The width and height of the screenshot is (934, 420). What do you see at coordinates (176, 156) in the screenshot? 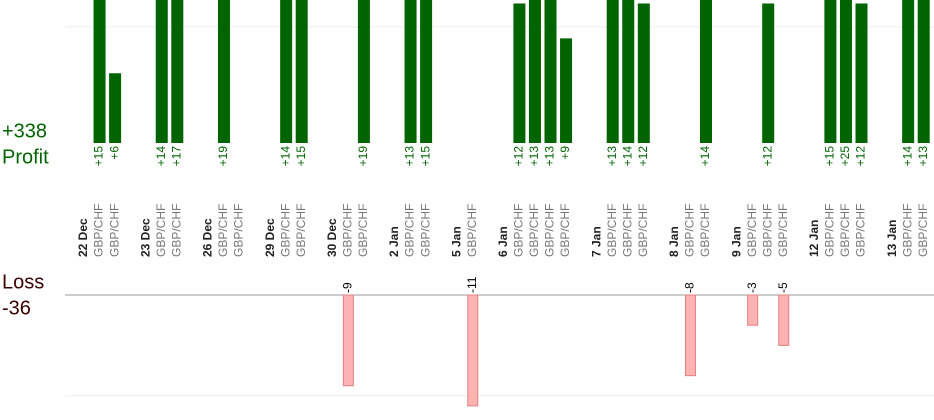
I see `profit-value-label: +17` at bounding box center [176, 156].